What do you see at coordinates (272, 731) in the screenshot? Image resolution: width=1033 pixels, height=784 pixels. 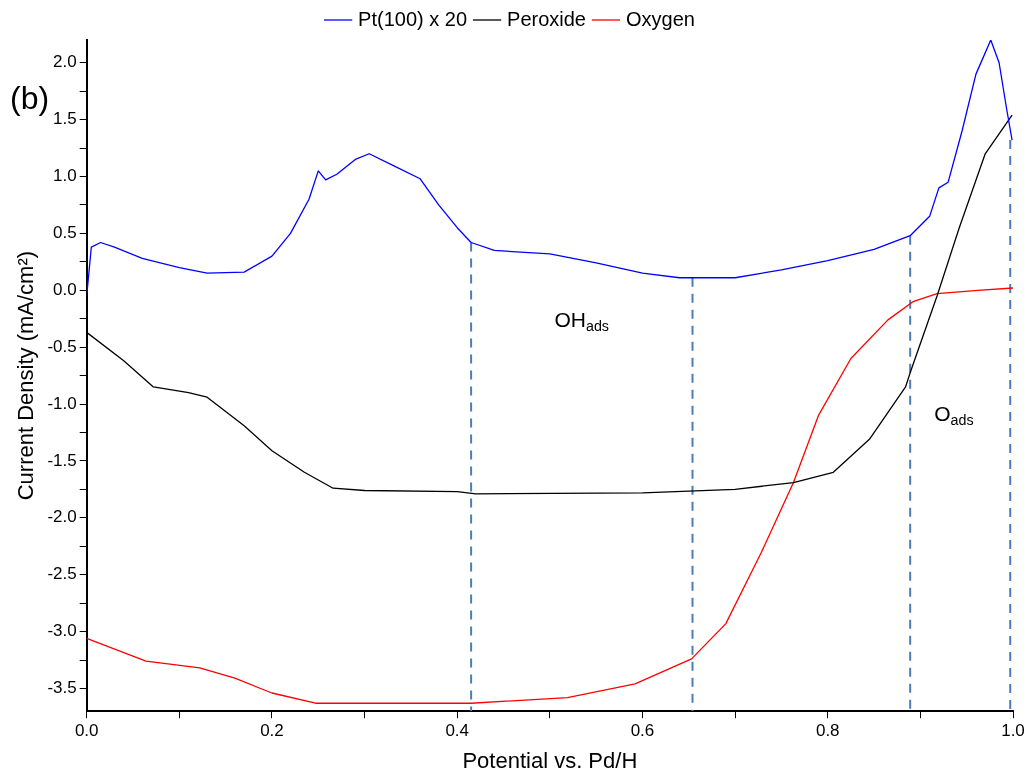 I see `x-tick-label: 0.2` at bounding box center [272, 731].